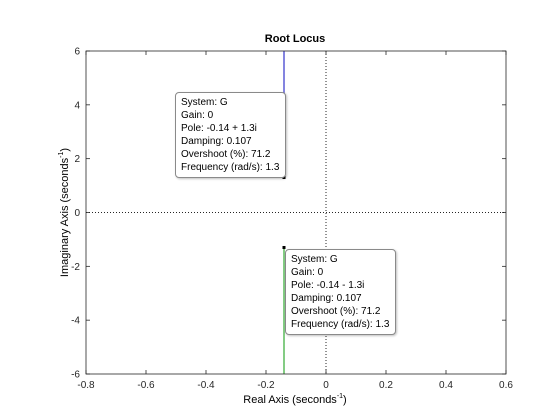  Describe the element at coordinates (326, 385) in the screenshot. I see `x-tick-label: 0` at that location.